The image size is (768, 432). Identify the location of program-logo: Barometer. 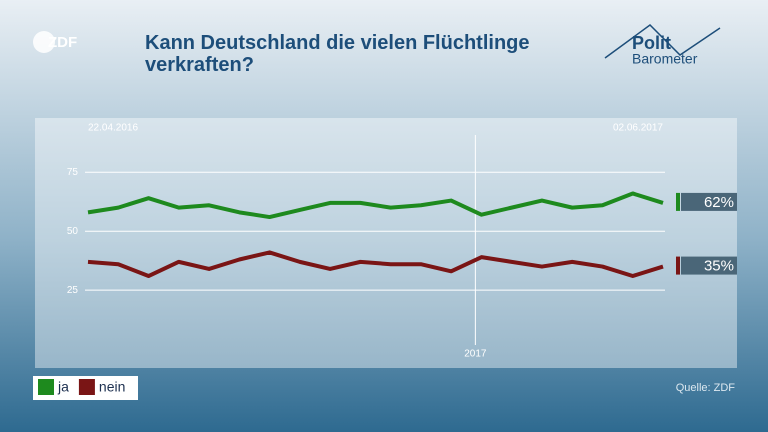
(665, 59).